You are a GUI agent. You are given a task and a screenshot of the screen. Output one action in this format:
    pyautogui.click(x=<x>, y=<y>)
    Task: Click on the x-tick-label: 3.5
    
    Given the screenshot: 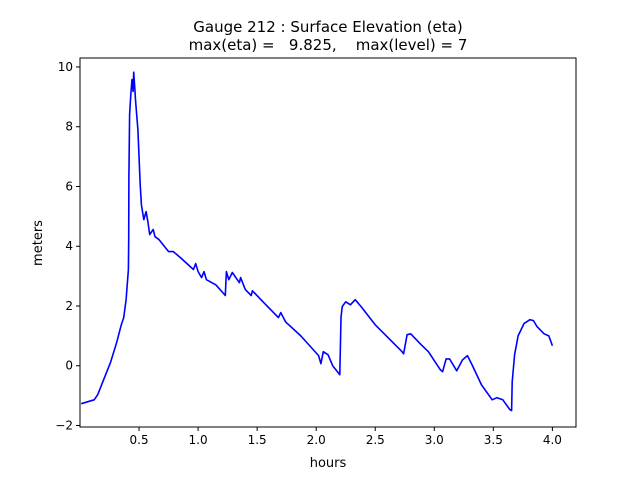 What is the action you would take?
    pyautogui.click(x=493, y=440)
    